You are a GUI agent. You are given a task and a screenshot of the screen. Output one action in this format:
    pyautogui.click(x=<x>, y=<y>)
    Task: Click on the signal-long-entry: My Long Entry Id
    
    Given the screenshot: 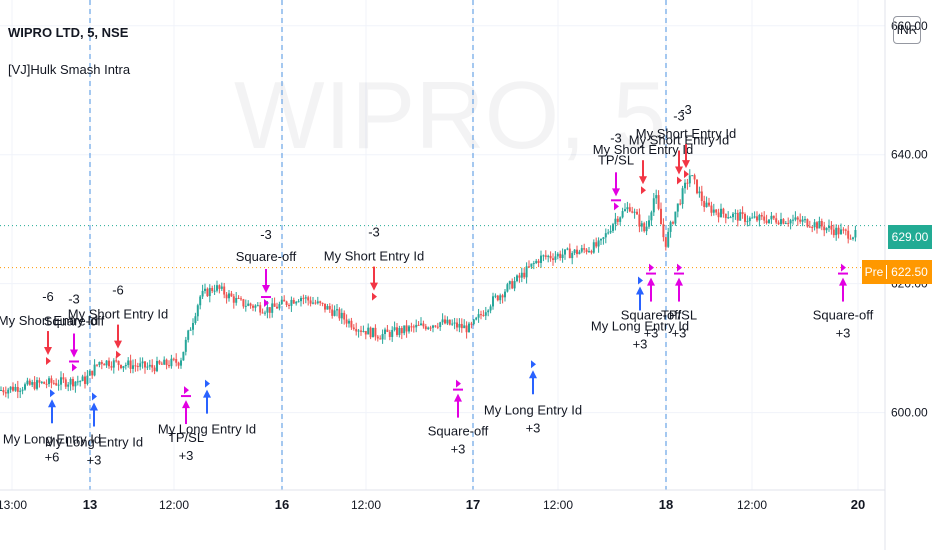 What is the action you would take?
    pyautogui.click(x=207, y=408)
    